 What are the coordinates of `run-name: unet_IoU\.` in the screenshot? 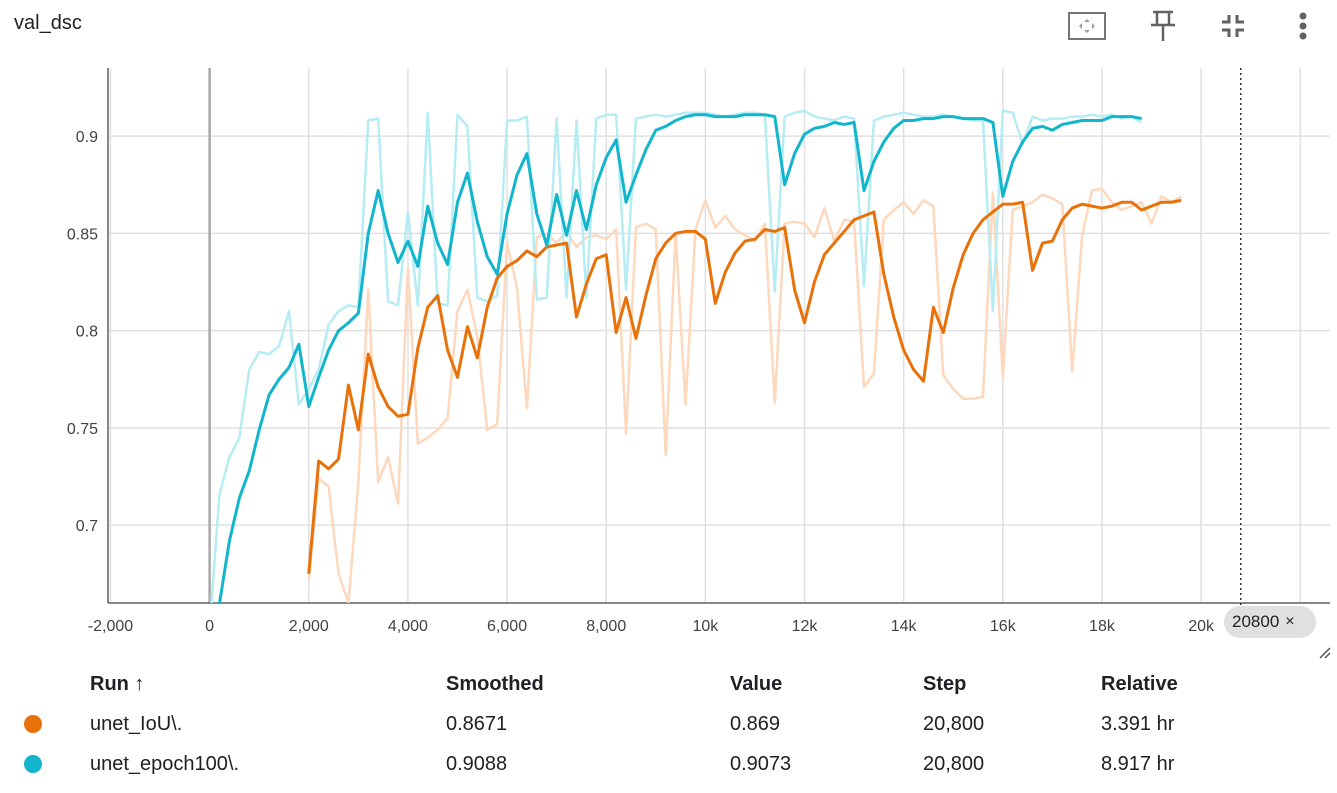 It's located at (136, 723).